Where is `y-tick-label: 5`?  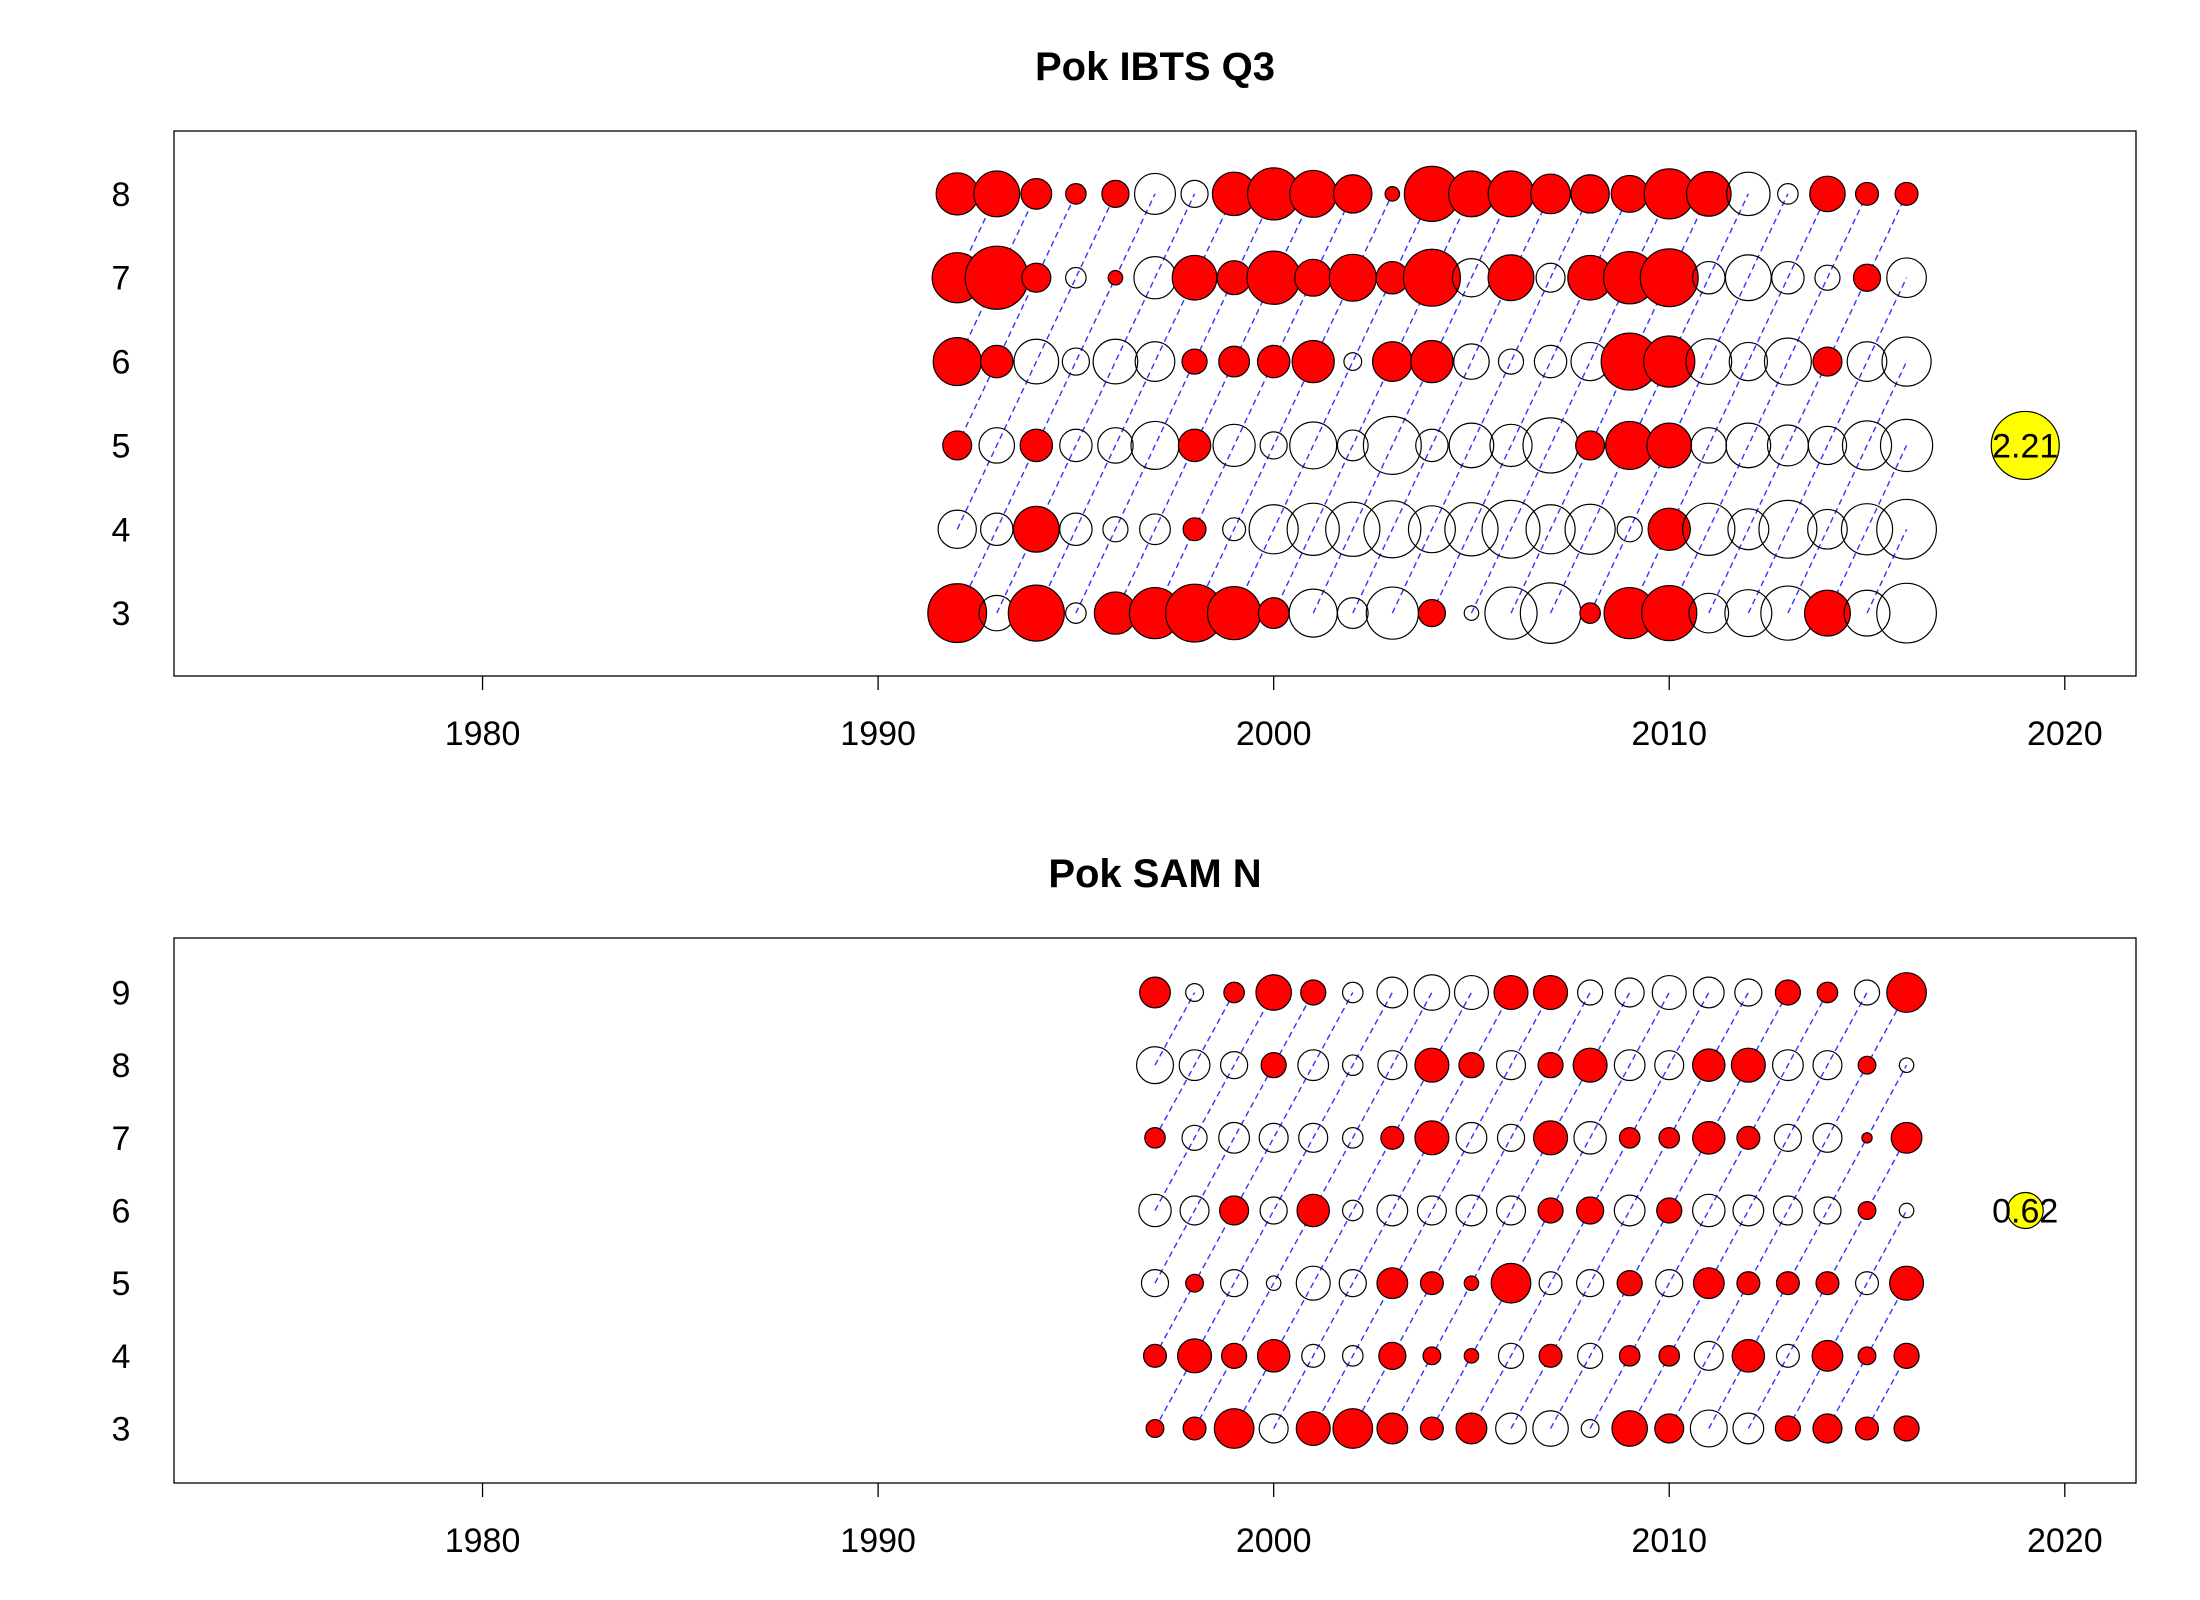
y-tick-label: 5 is located at coordinates (121, 1284).